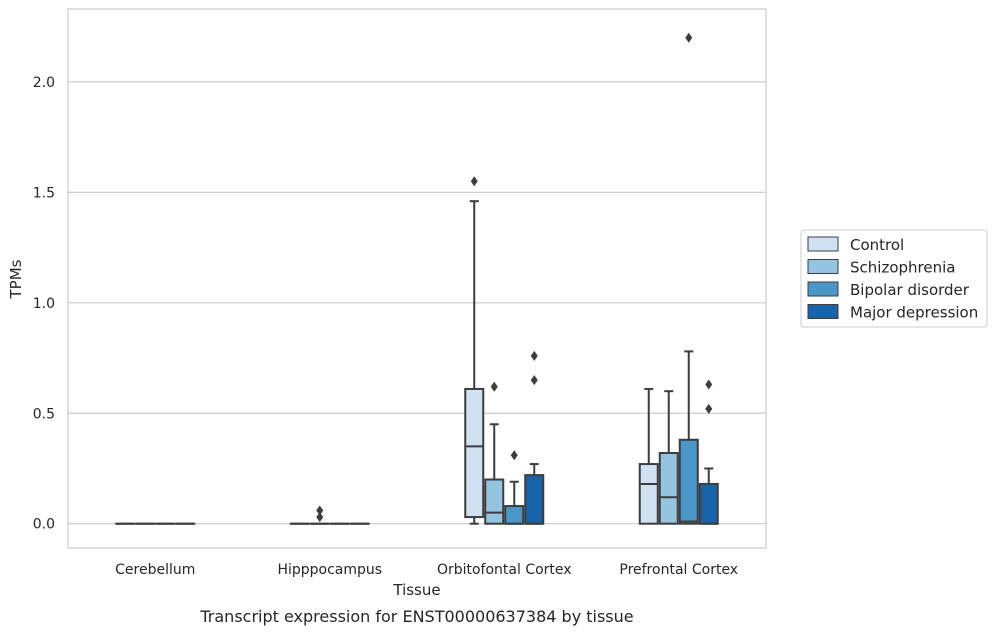 The image size is (997, 634). I want to click on legend-label: Major depression, so click(914, 313).